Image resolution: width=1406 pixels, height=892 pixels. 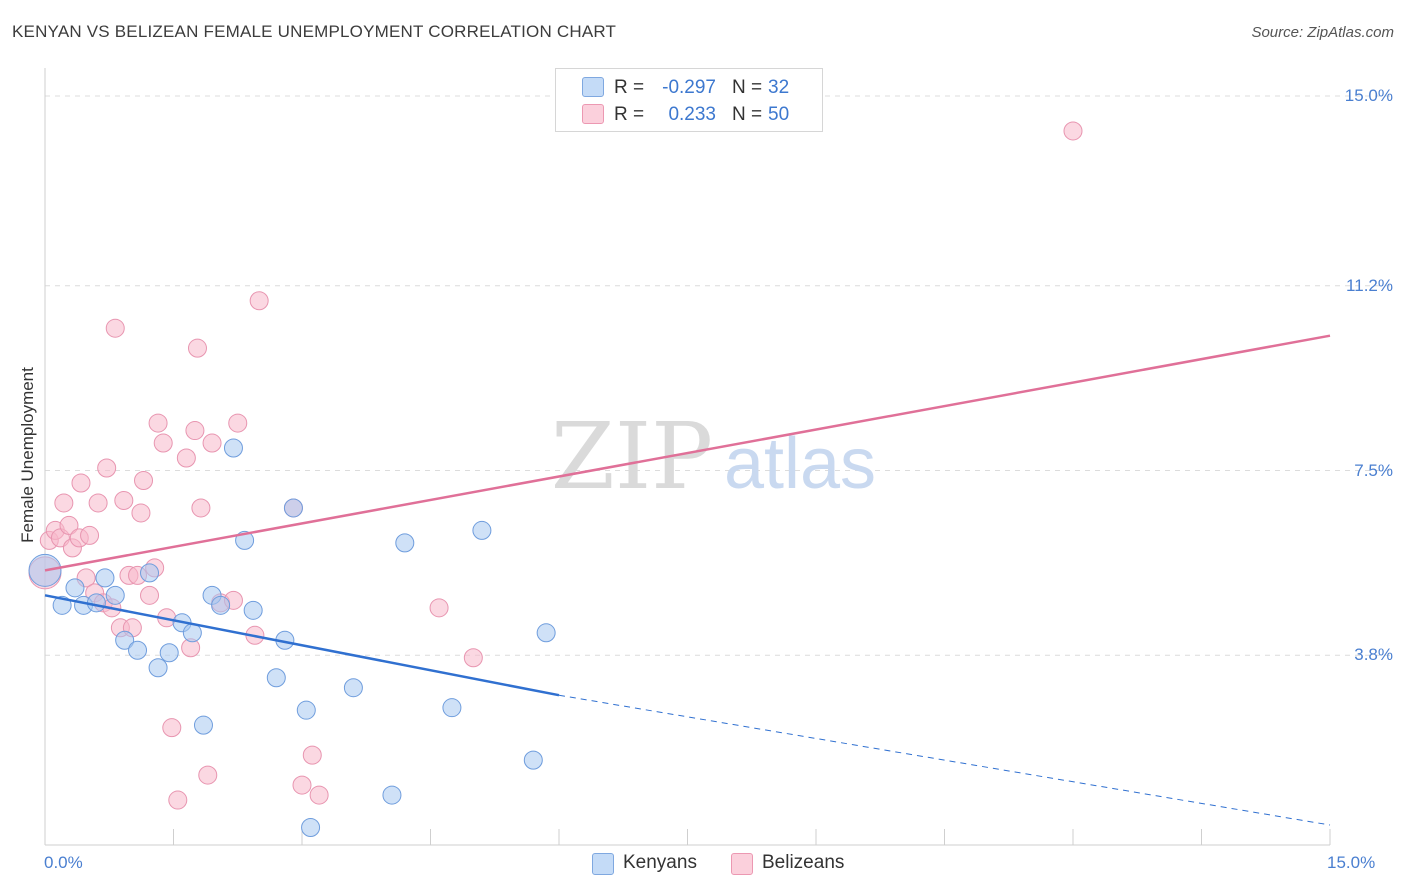 I want to click on kenyans-trend-extension, so click(x=944, y=760).